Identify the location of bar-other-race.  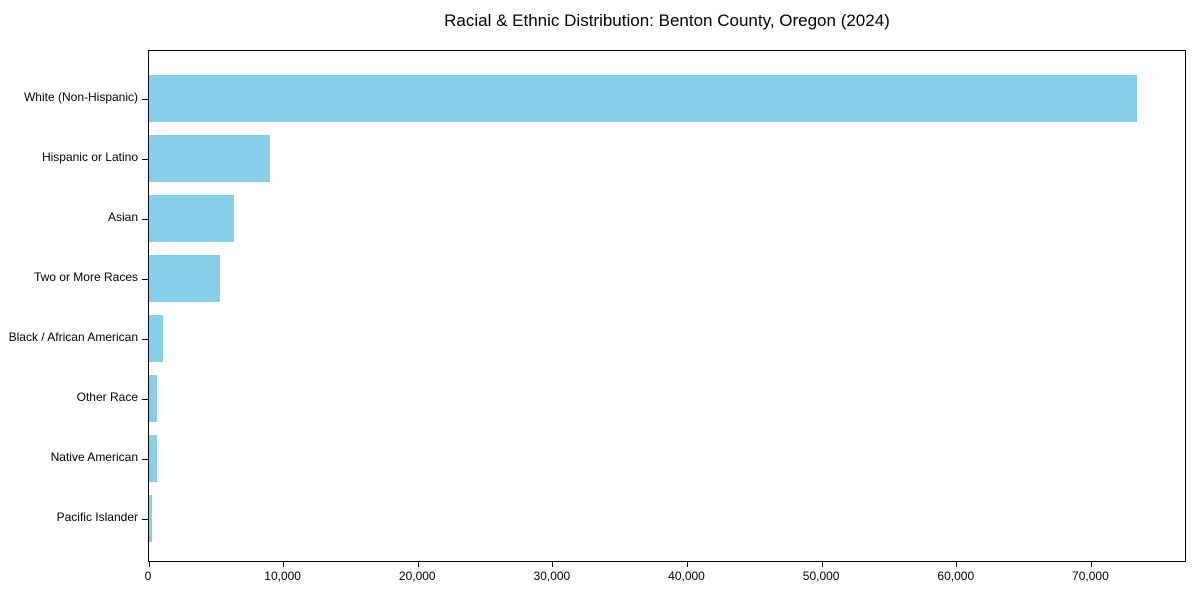
(153, 398).